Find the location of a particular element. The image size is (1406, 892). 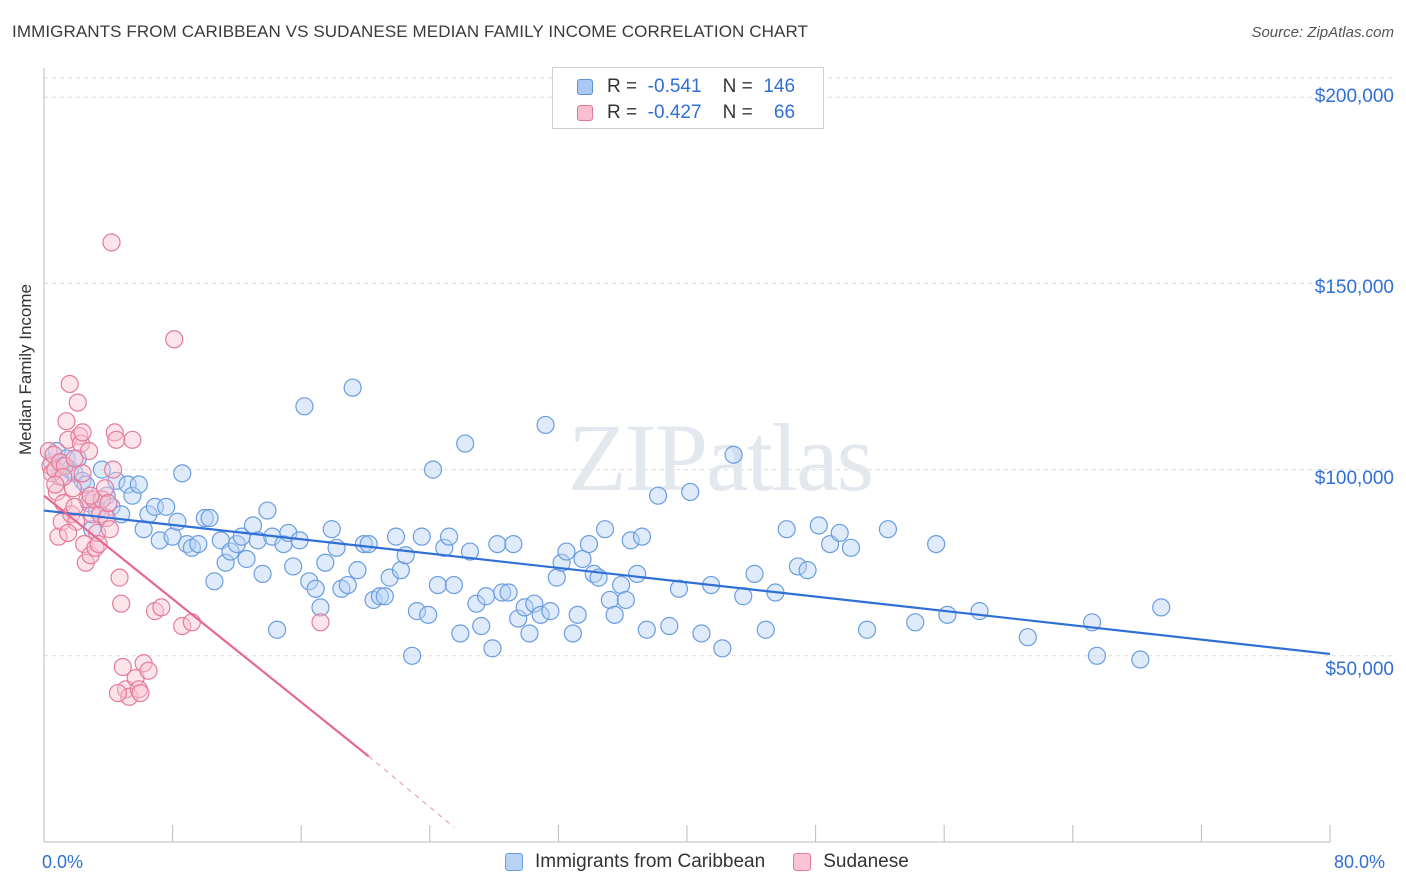

source-label: Source: ZipAtlas.com is located at coordinates (1322, 32).